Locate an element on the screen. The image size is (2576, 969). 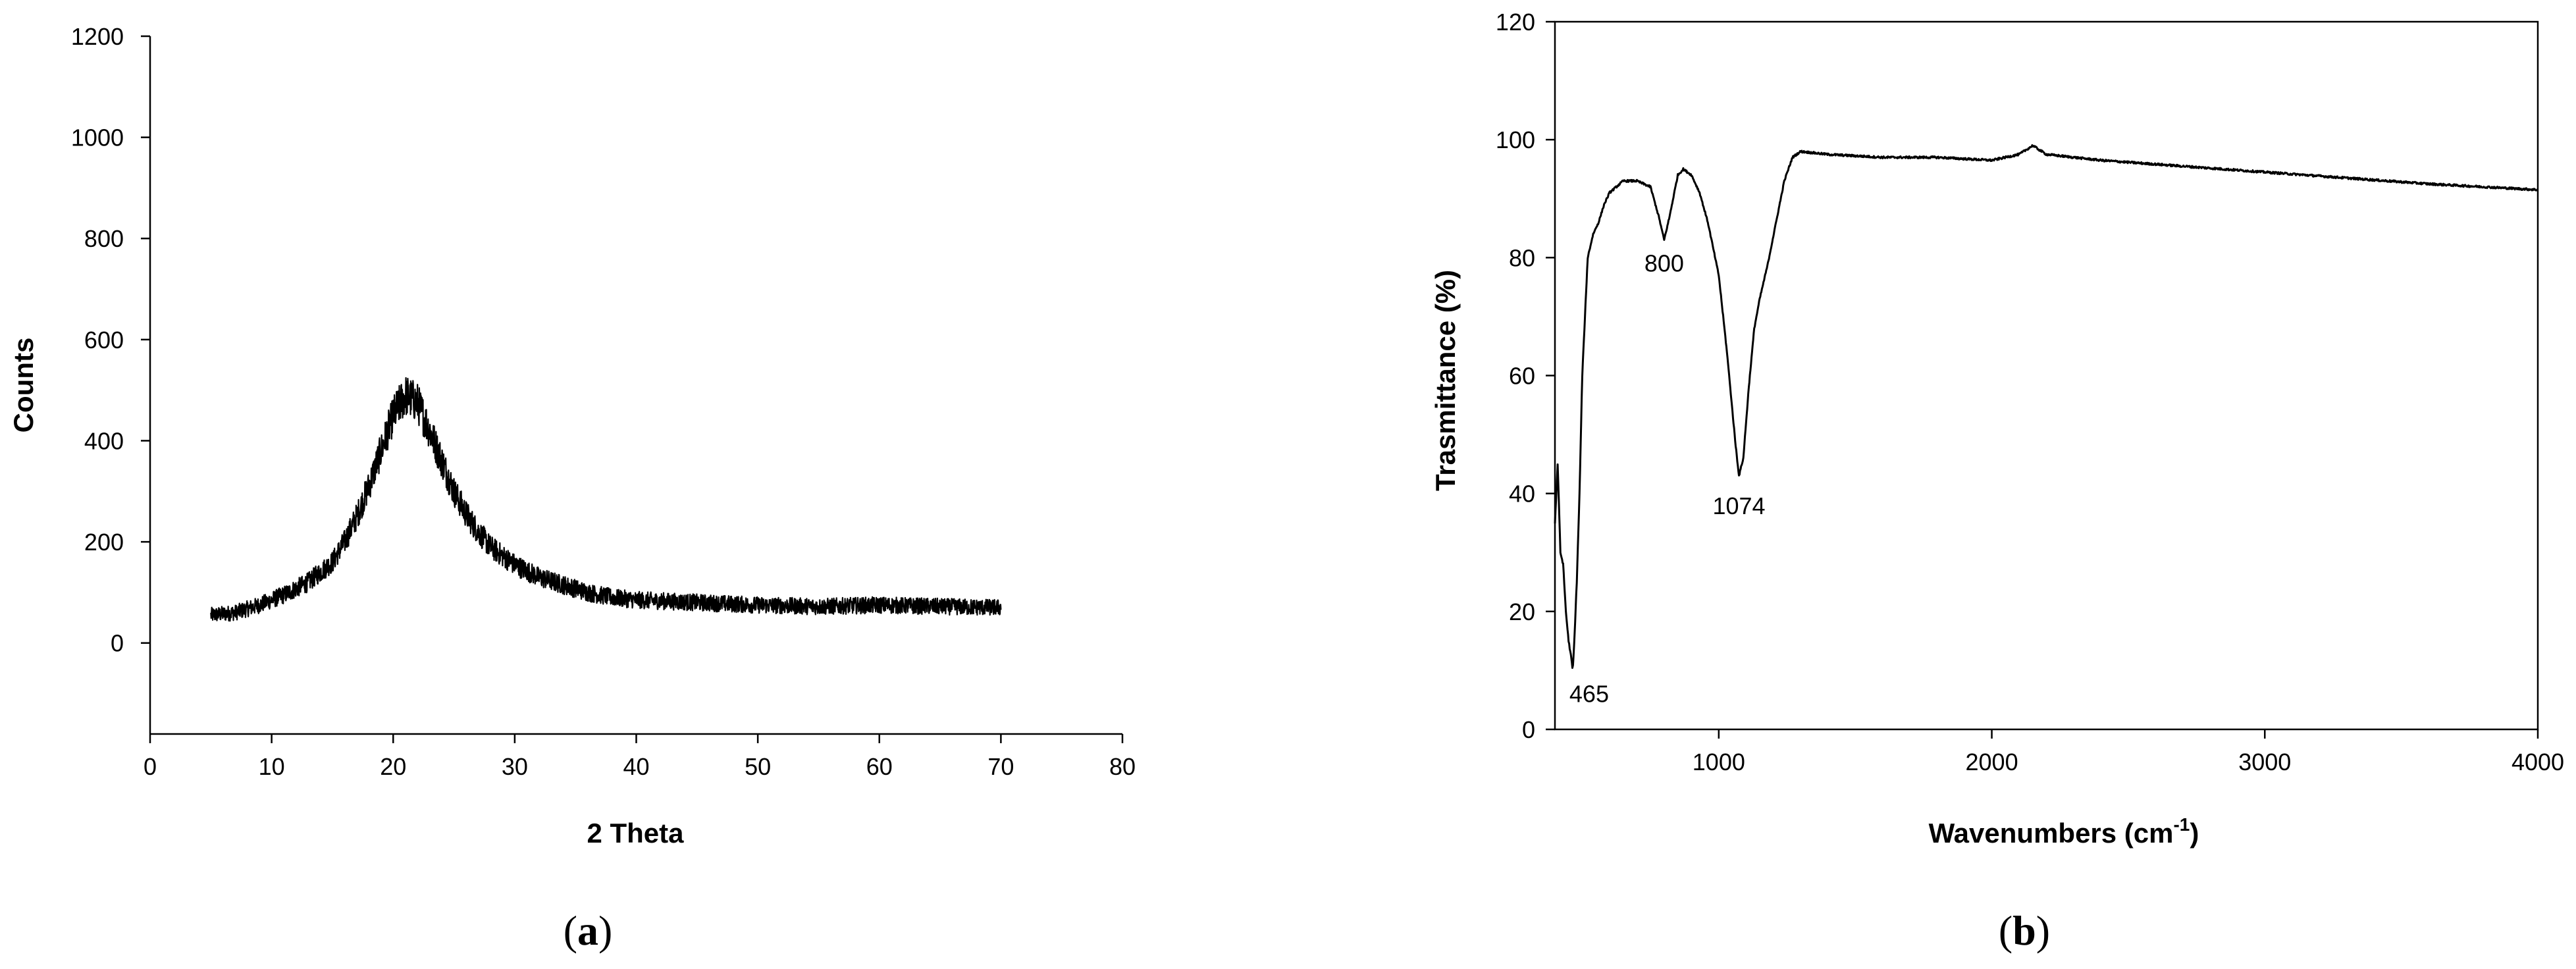
ftir-peak-label: 465 is located at coordinates (1589, 693).